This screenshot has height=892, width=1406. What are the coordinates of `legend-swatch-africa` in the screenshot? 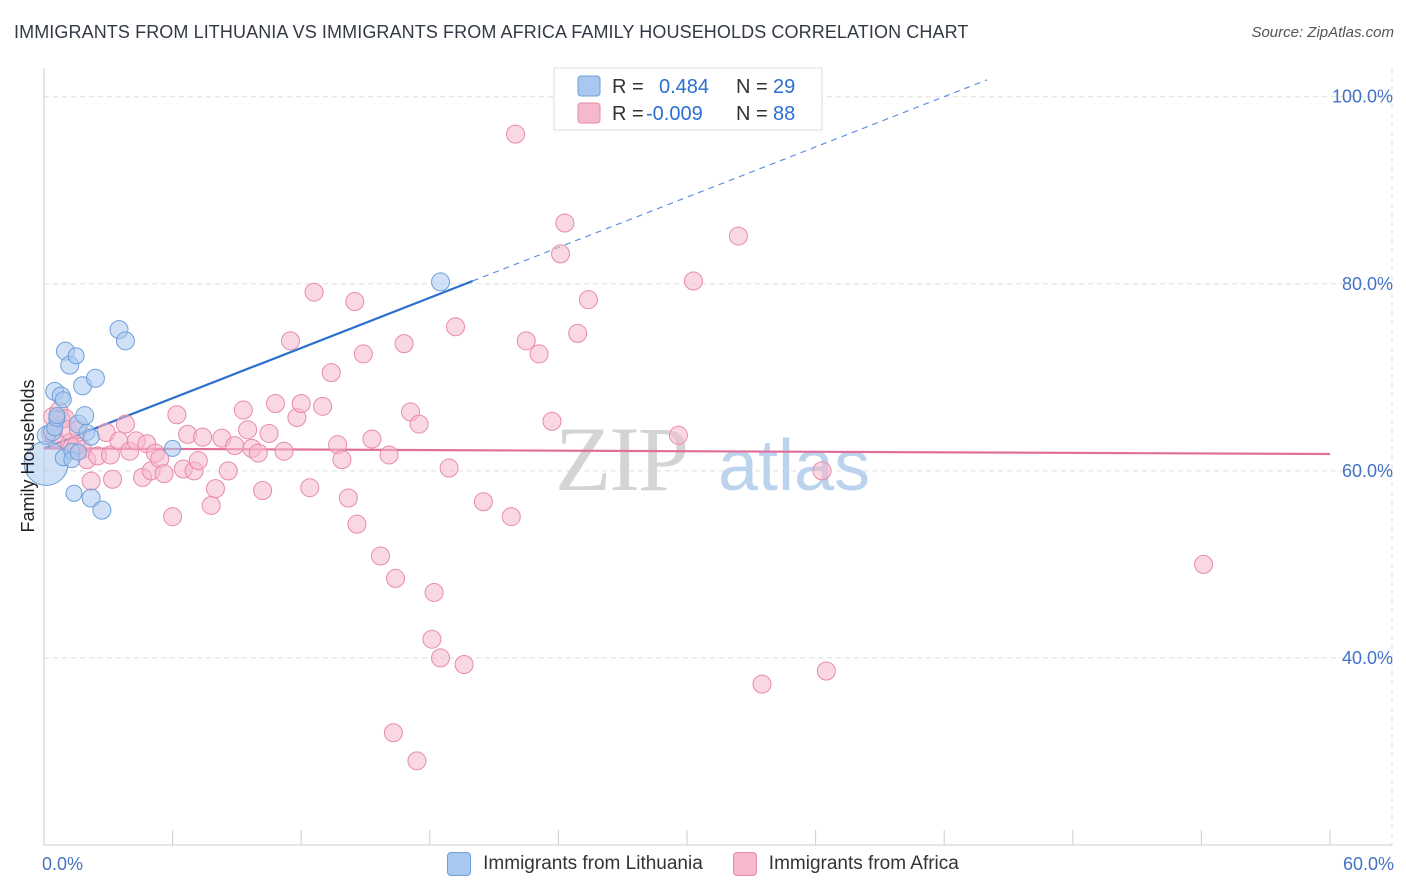 It's located at (744, 864).